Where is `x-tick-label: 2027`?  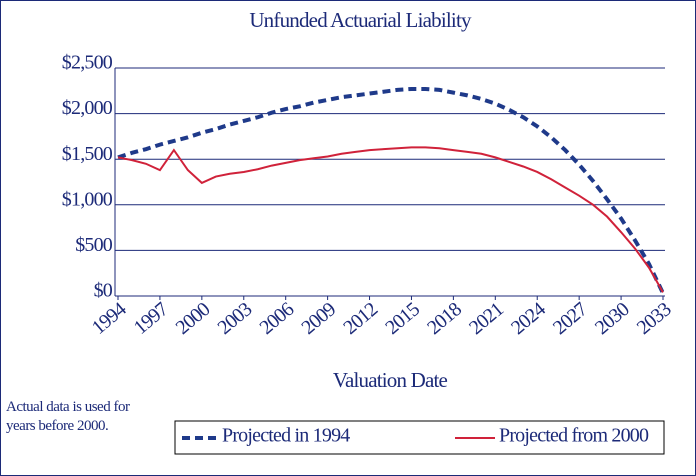
x-tick-label: 2027 is located at coordinates (570, 318).